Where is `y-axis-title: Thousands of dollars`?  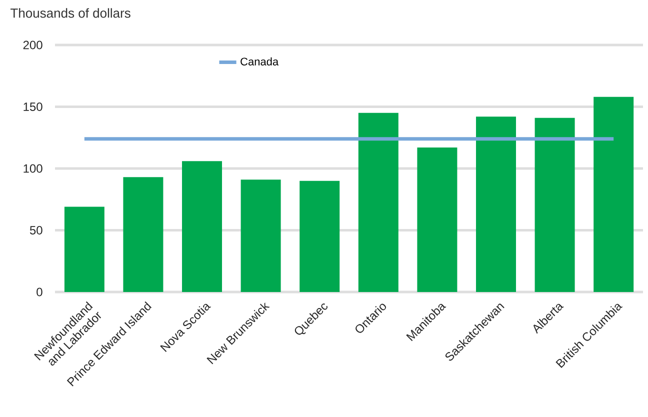 y-axis-title: Thousands of dollars is located at coordinates (70, 13).